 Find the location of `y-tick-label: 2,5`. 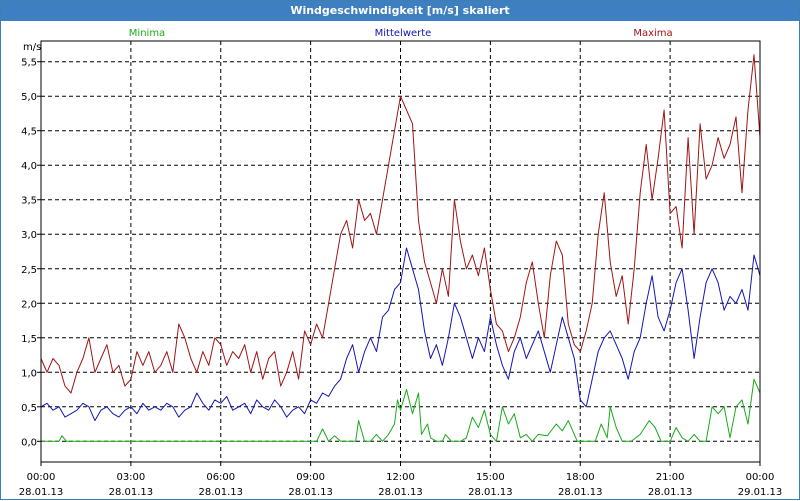

y-tick-label: 2,5 is located at coordinates (29, 270).